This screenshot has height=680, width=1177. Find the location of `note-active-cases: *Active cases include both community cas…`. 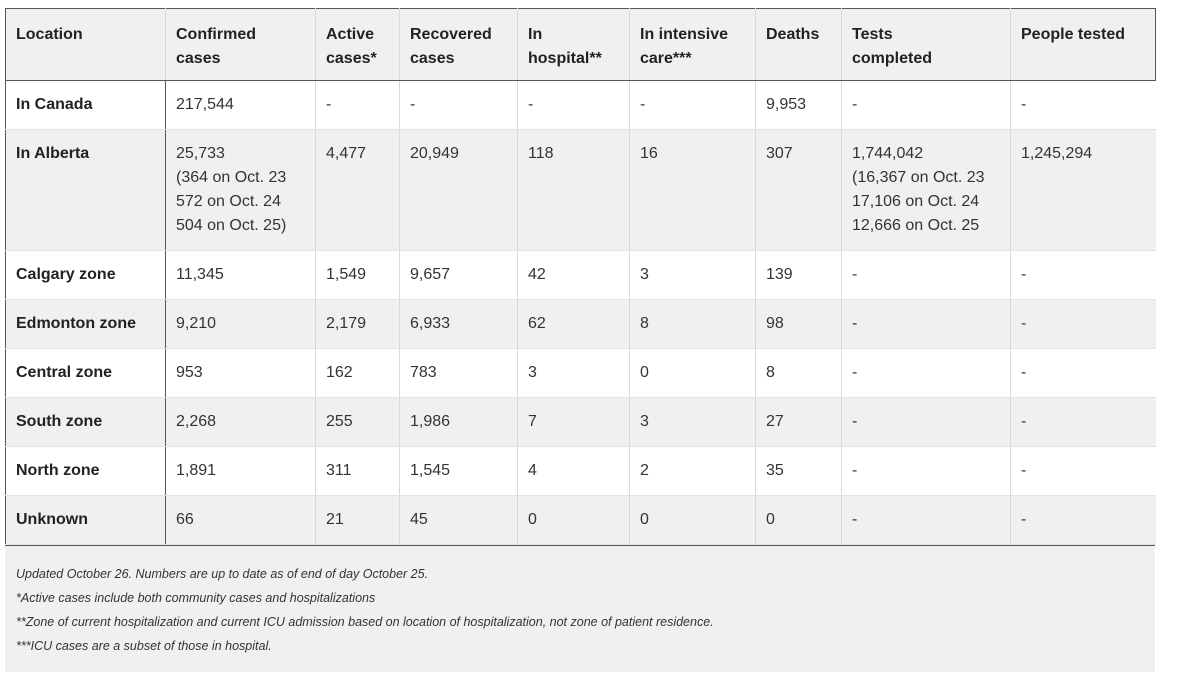

note-active-cases: *Active cases include both community cas… is located at coordinates (196, 598).